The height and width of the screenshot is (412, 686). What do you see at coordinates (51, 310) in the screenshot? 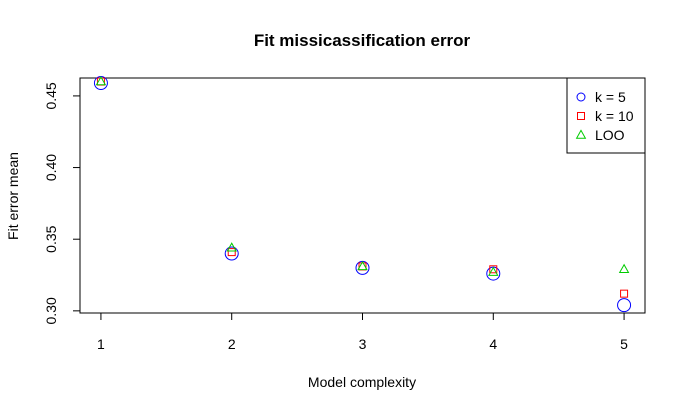
I see `y-tick-label: 0.30` at bounding box center [51, 310].